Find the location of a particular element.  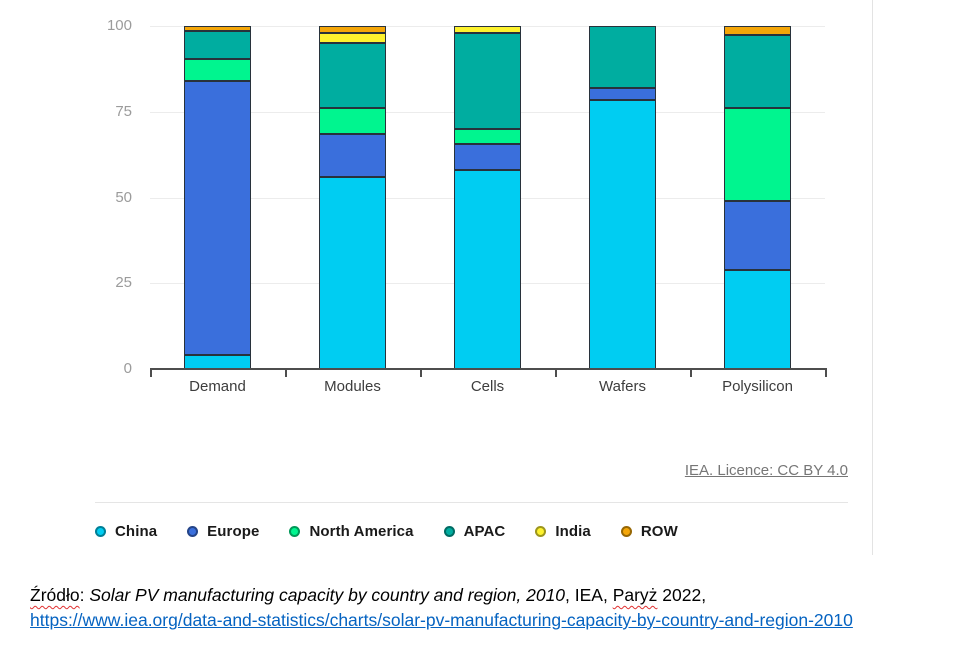

legend-label-row: ROW is located at coordinates (659, 531).